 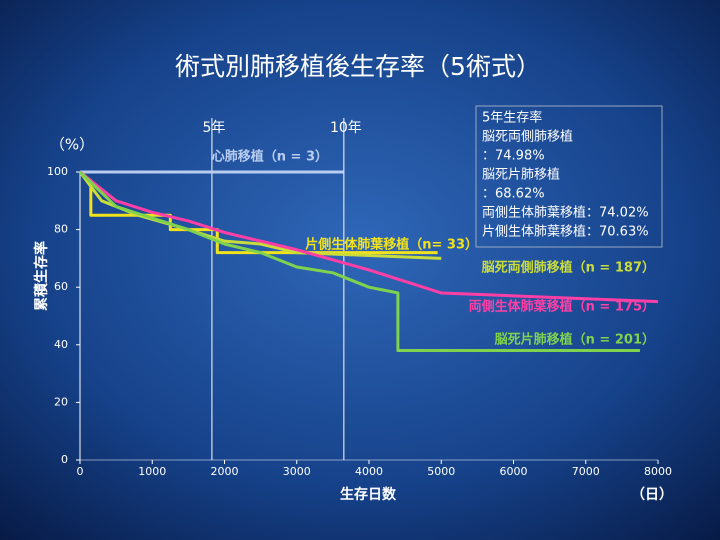 What do you see at coordinates (565, 232) in the screenshot?
I see `annotation-text: 片側生体肺葉移植：70.63%` at bounding box center [565, 232].